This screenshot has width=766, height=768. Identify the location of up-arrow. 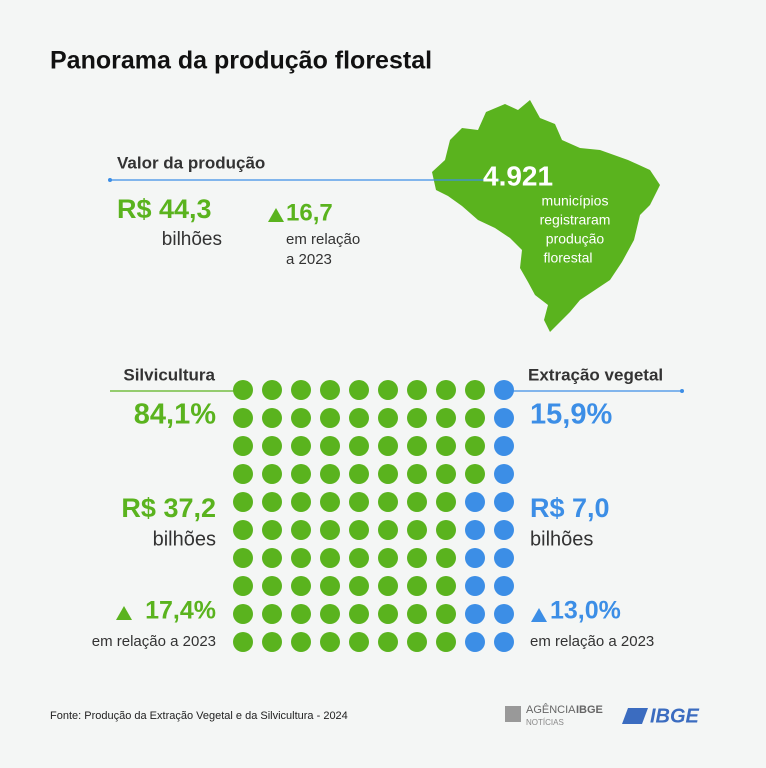
(124, 613).